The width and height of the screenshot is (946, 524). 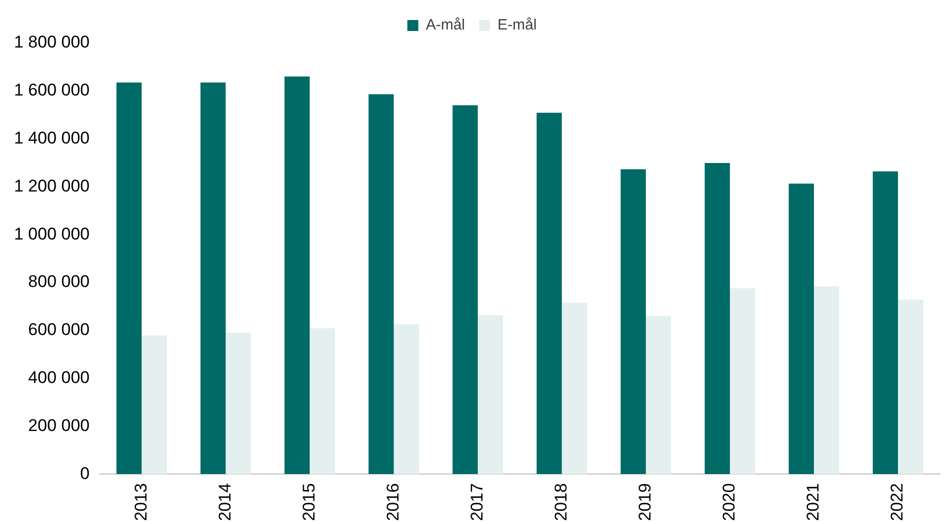 I want to click on legend-label: E-mål, so click(x=517, y=25).